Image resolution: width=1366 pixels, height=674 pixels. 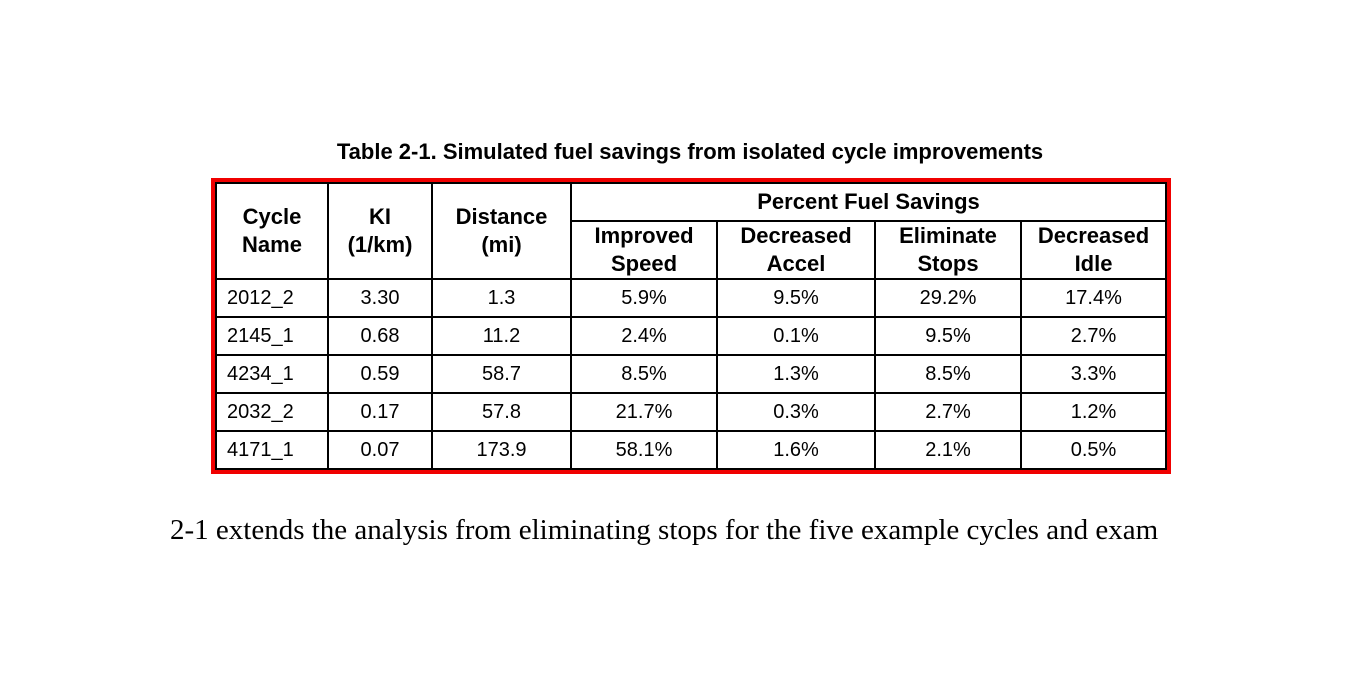 I want to click on header-percent-fuel-savings: Percent Fuel Savings, so click(x=868, y=202).